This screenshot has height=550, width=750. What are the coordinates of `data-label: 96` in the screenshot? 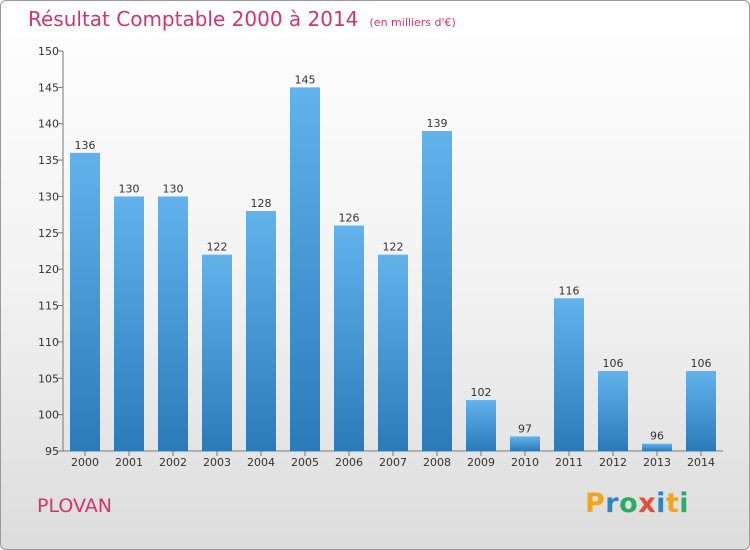 It's located at (657, 436).